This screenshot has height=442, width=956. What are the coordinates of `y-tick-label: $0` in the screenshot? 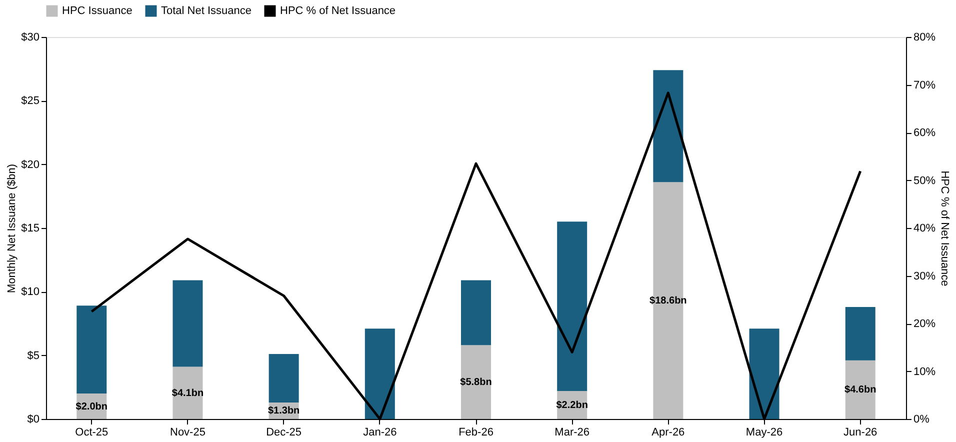 It's located at (33, 420).